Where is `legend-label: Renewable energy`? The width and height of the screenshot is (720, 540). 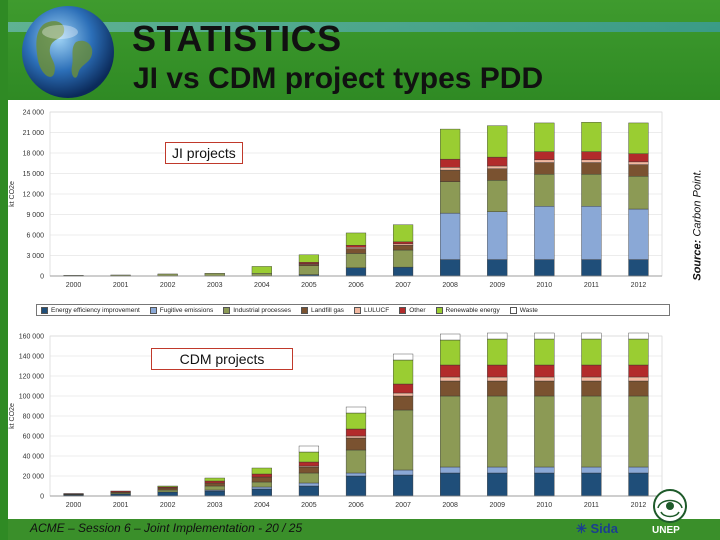 legend-label: Renewable energy is located at coordinates (472, 310).